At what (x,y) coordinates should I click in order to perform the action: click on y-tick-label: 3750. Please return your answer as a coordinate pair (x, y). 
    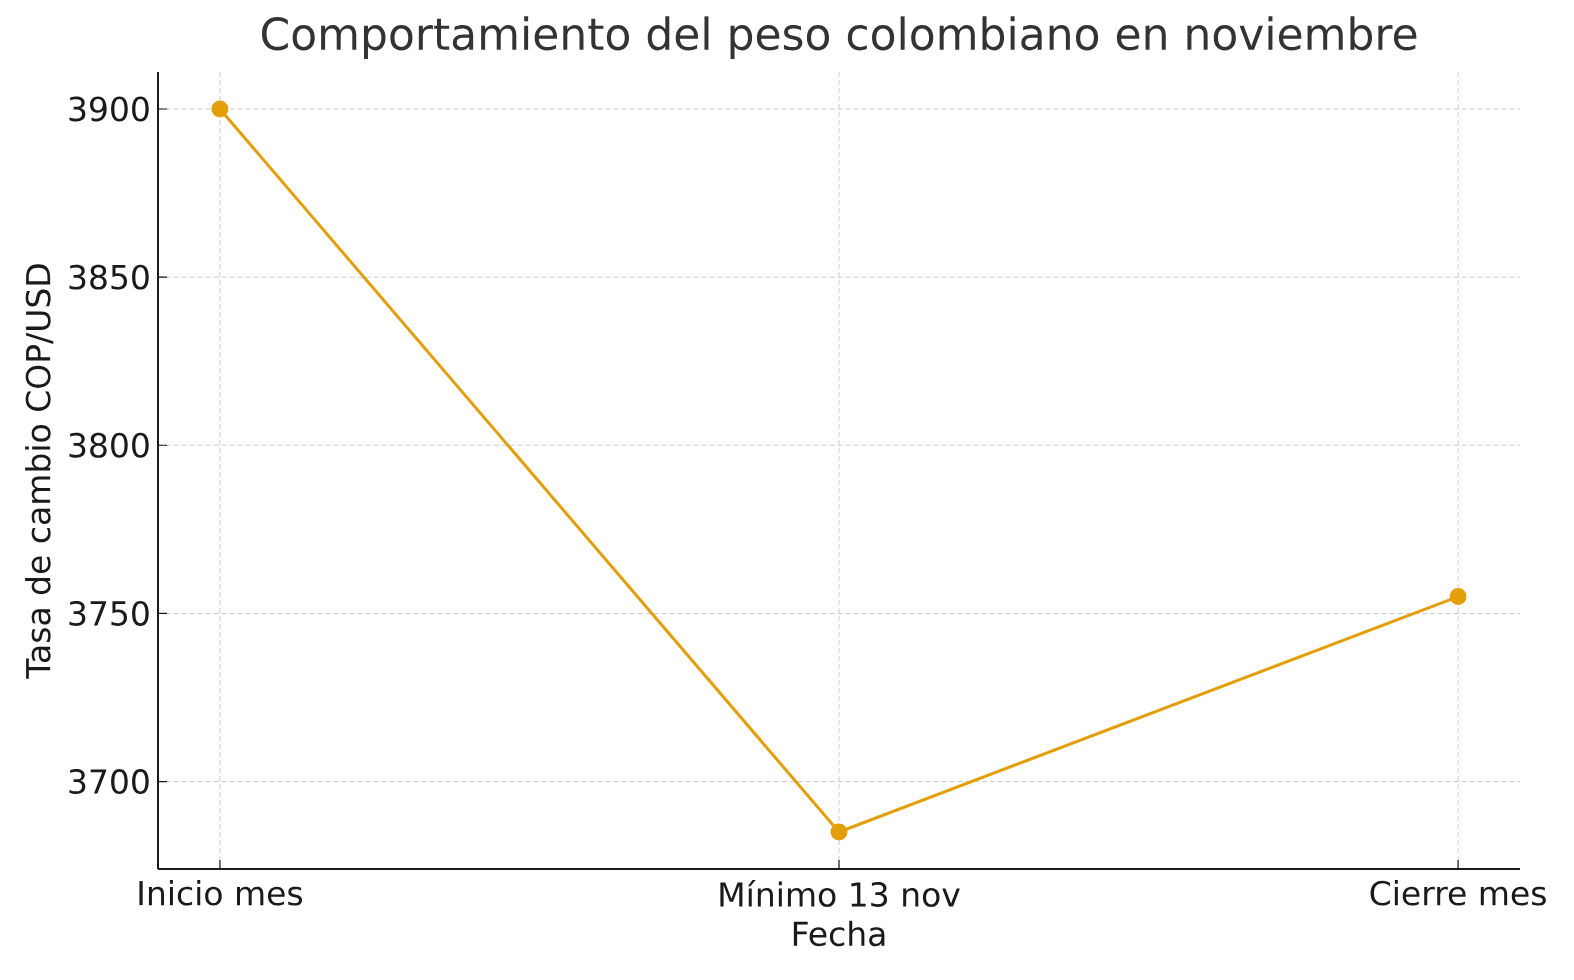
    Looking at the image, I should click on (109, 613).